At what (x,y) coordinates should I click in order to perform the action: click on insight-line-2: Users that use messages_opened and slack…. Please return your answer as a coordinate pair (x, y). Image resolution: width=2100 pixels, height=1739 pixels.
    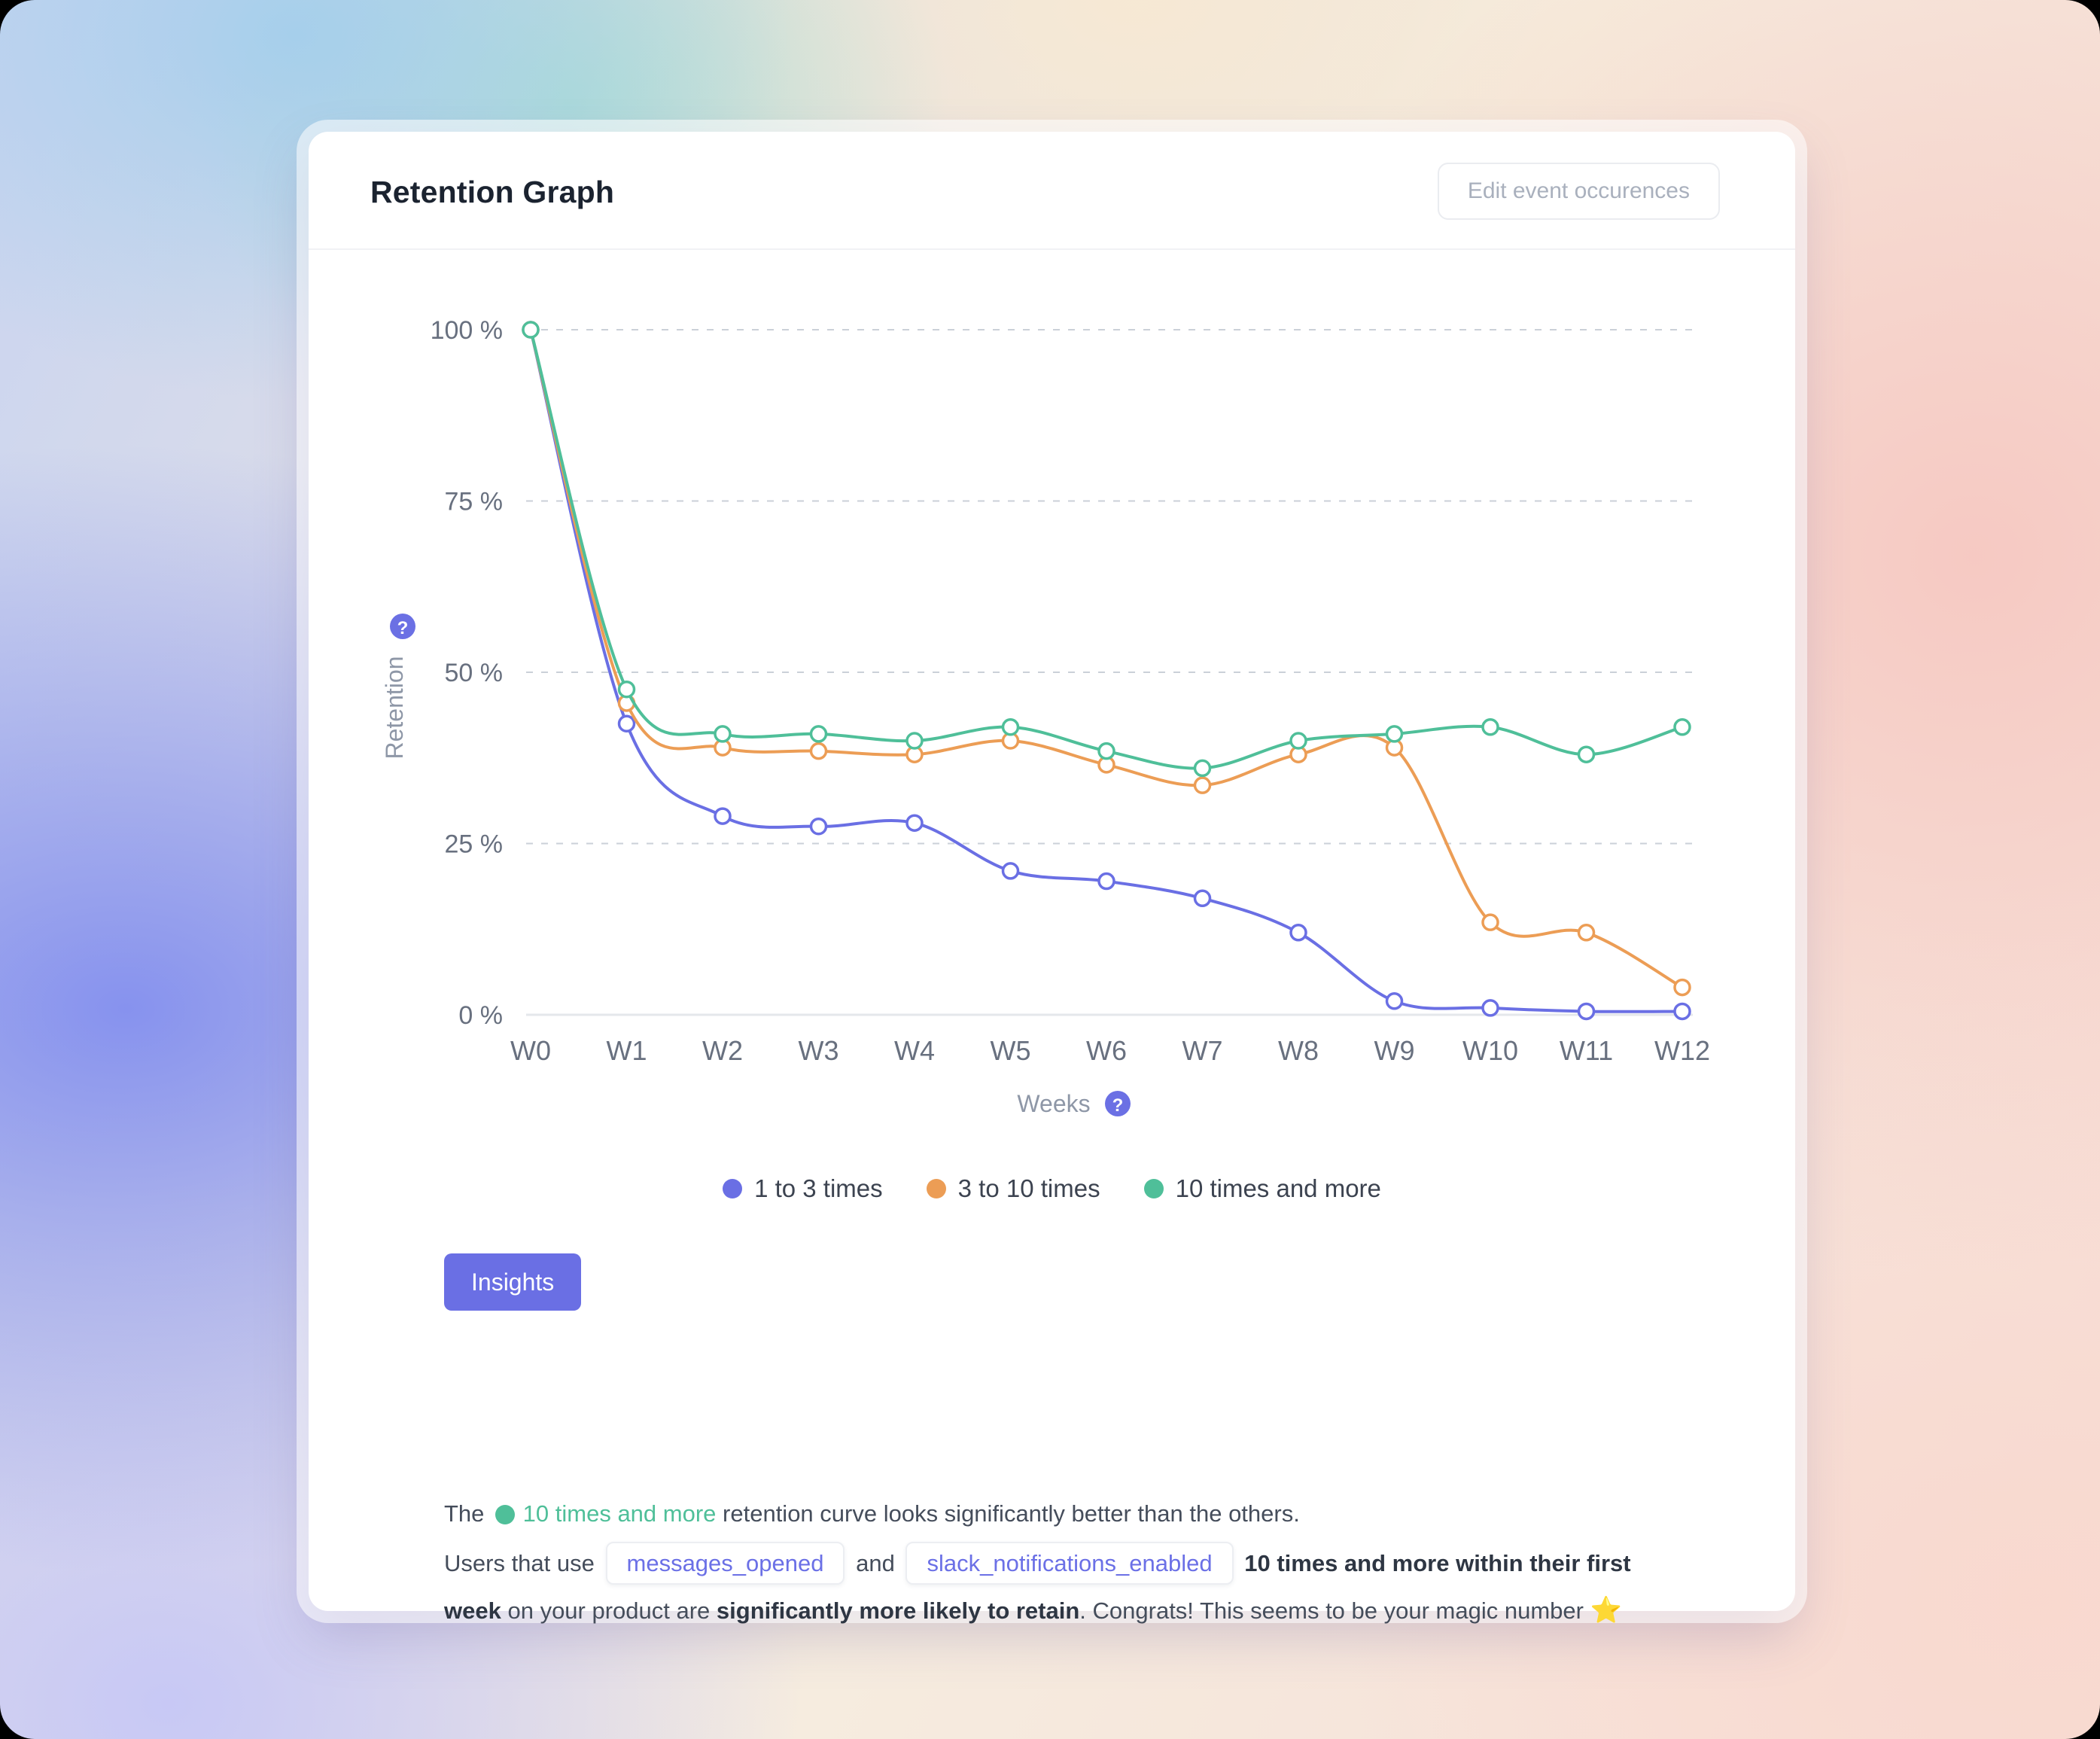
    Looking at the image, I should click on (1053, 1587).